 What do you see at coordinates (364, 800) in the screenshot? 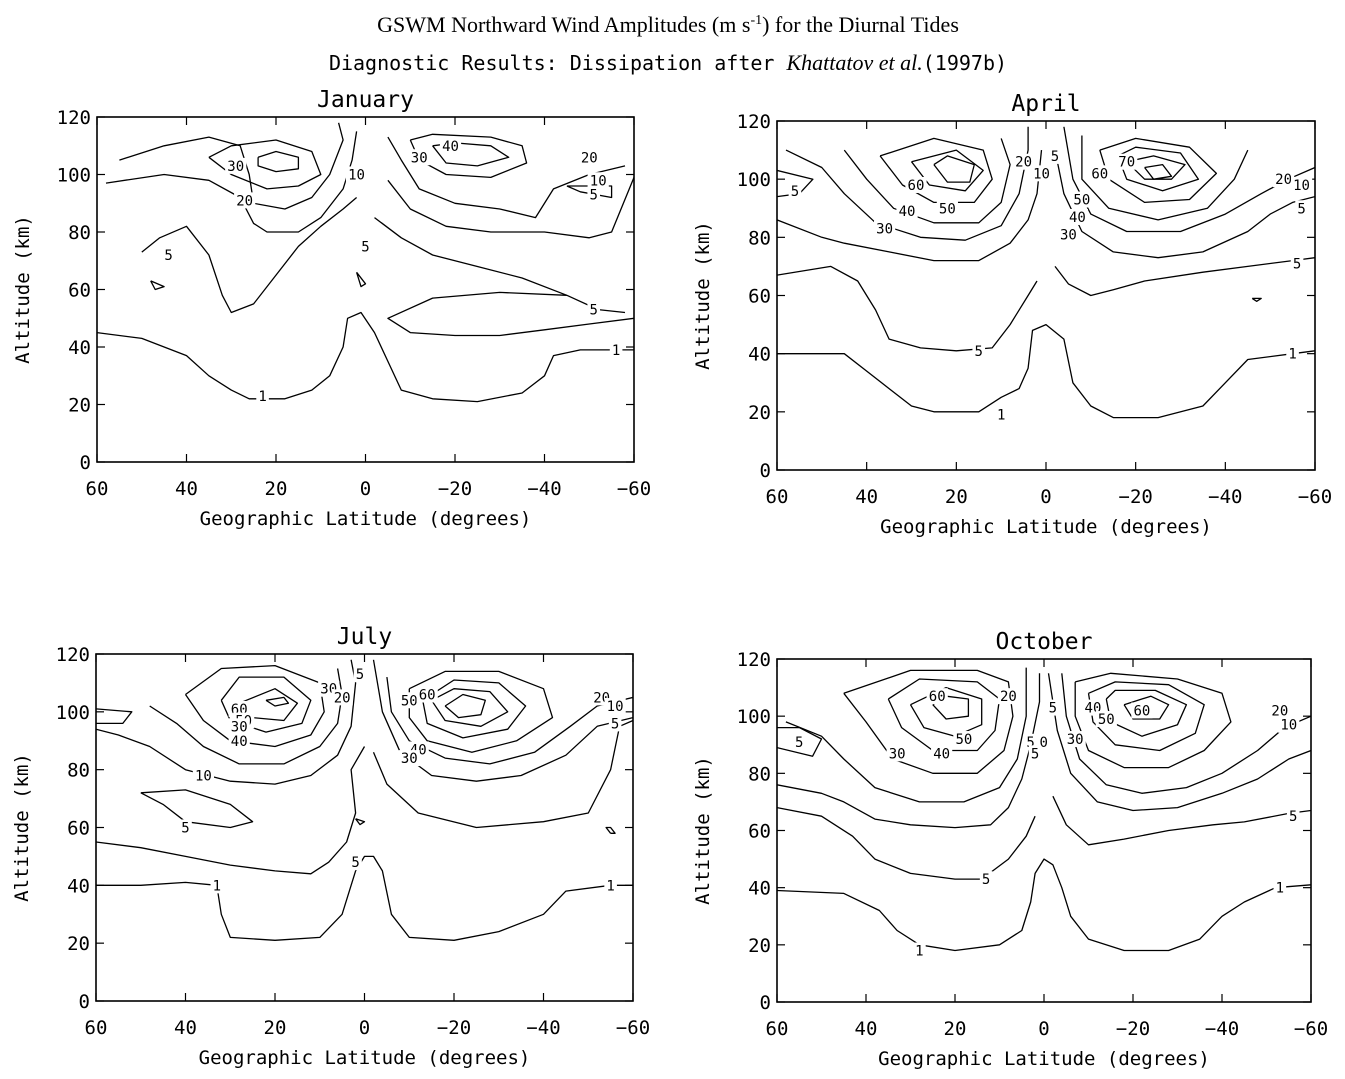
I see `contour-group` at bounding box center [364, 800].